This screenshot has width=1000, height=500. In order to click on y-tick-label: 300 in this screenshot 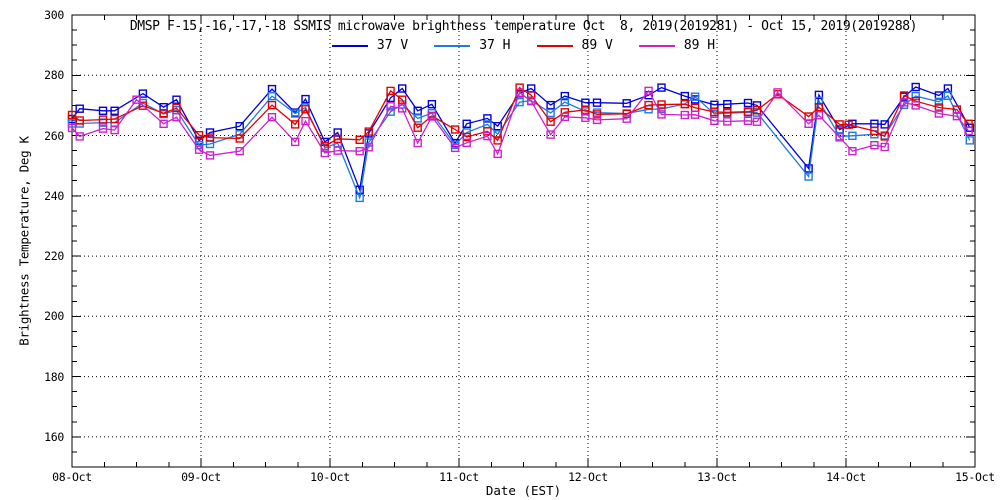, I will do `click(54, 15)`.